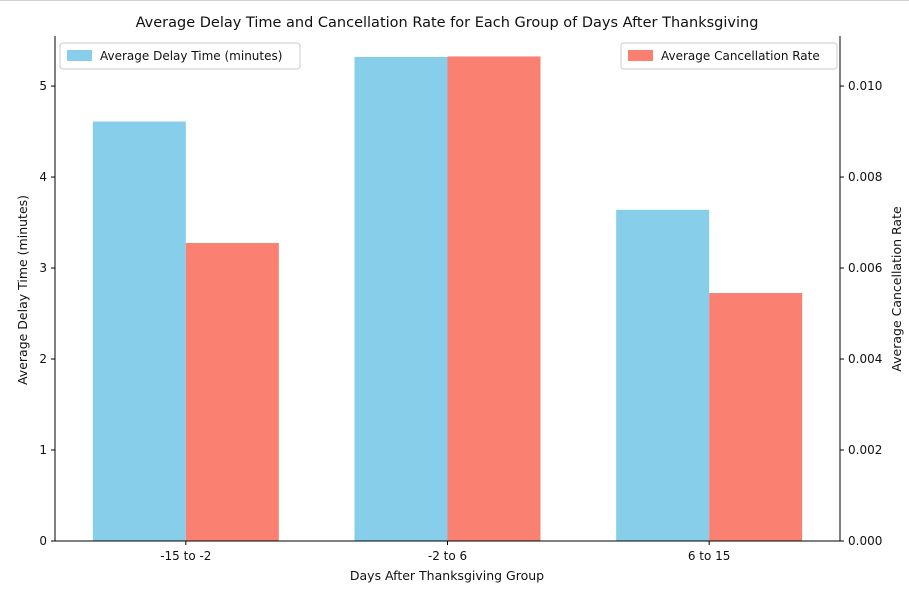  Describe the element at coordinates (43, 177) in the screenshot. I see `left-tick-label: 4` at that location.